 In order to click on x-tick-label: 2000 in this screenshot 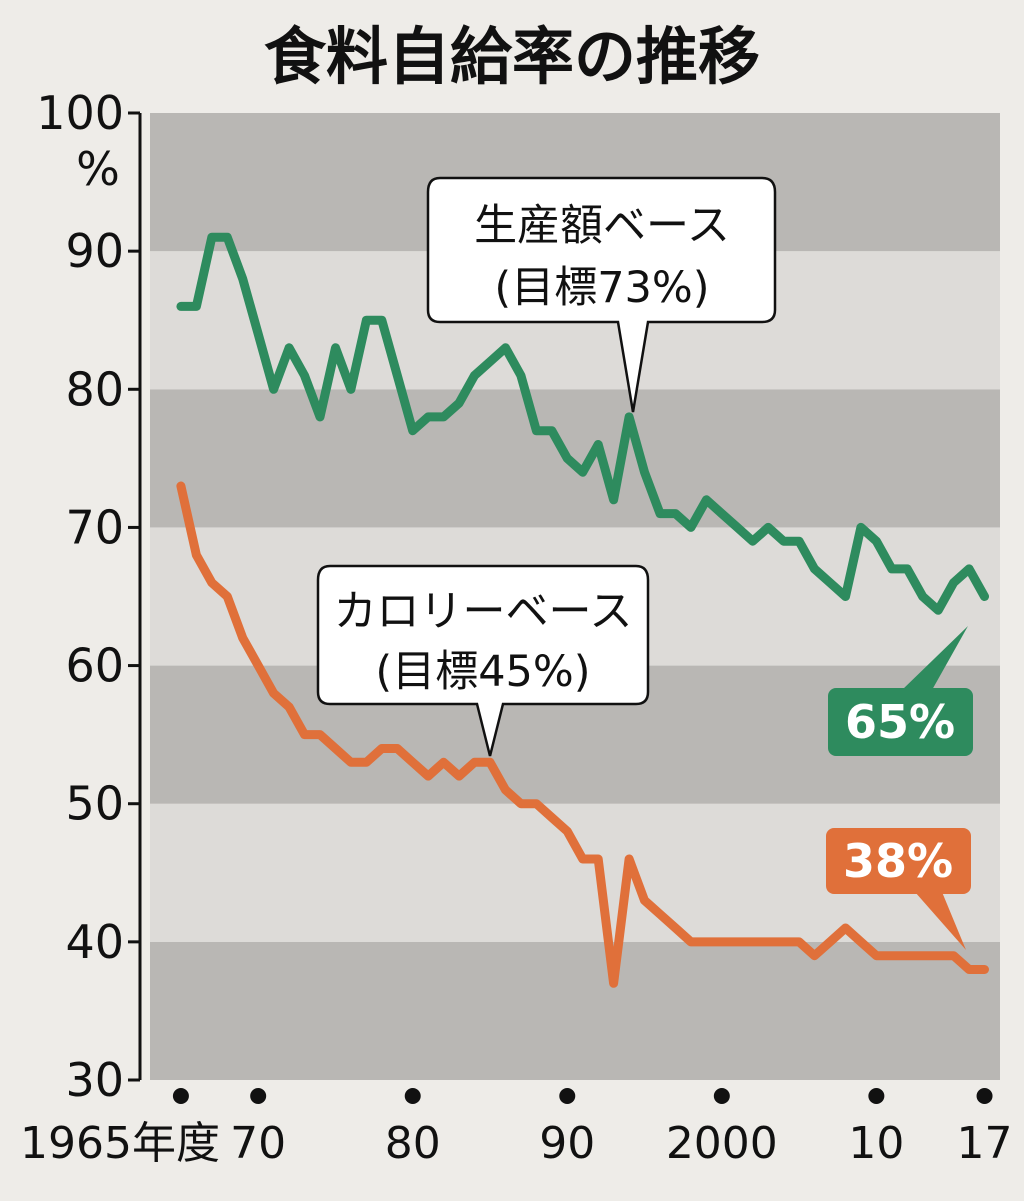, I will do `click(722, 1143)`.